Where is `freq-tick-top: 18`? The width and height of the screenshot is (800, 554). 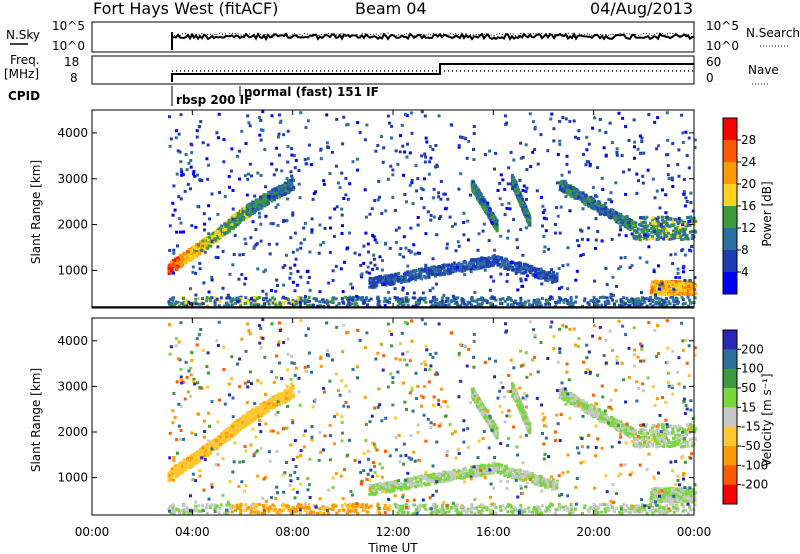
freq-tick-top: 18 is located at coordinates (71, 62).